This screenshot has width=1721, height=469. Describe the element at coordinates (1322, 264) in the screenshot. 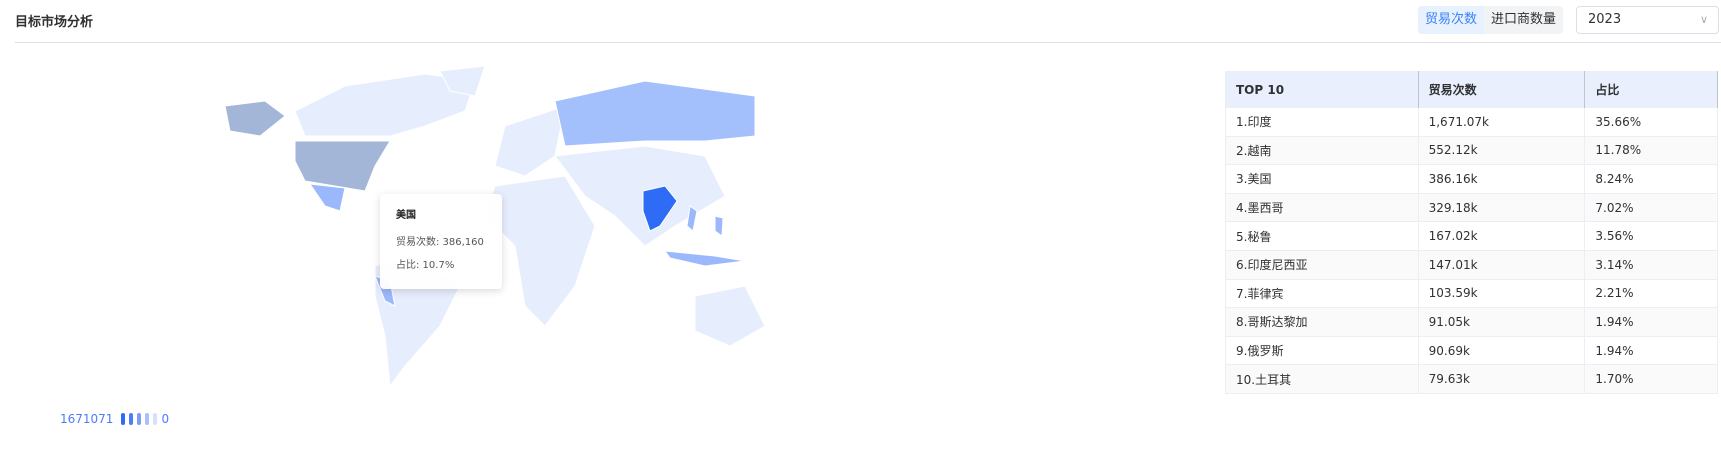

I see `cell-country: 6.印度尼西亚` at that location.